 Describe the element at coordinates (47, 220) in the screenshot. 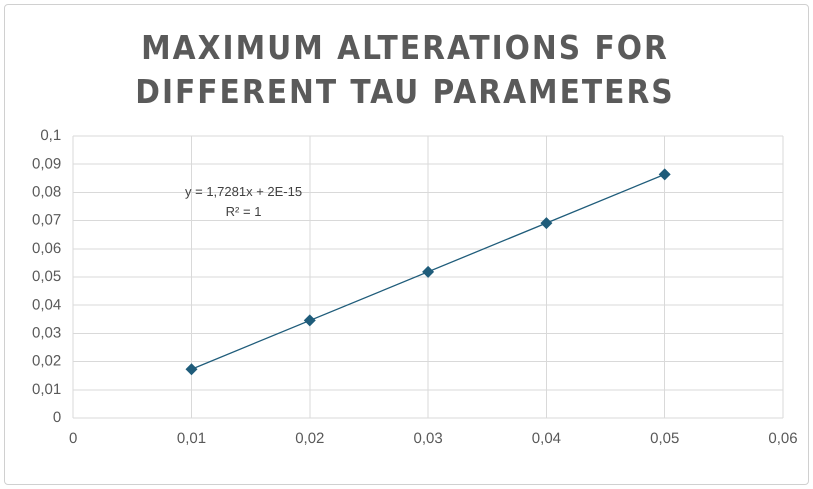

I see `y-tick-label: 0,07` at that location.